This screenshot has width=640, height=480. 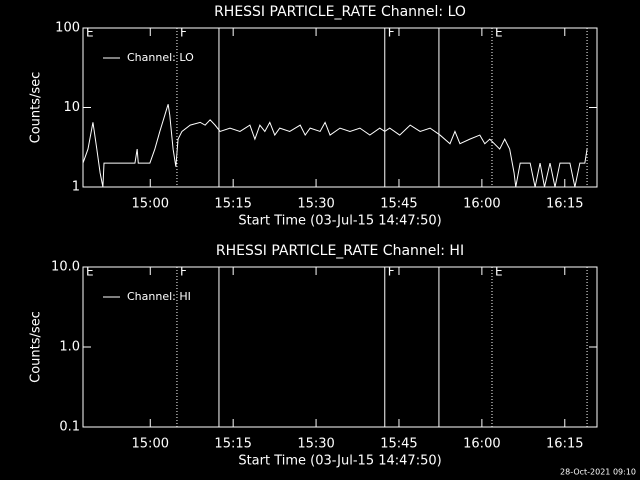 What do you see at coordinates (65, 267) in the screenshot?
I see `y-tick-label: 10.0` at bounding box center [65, 267].